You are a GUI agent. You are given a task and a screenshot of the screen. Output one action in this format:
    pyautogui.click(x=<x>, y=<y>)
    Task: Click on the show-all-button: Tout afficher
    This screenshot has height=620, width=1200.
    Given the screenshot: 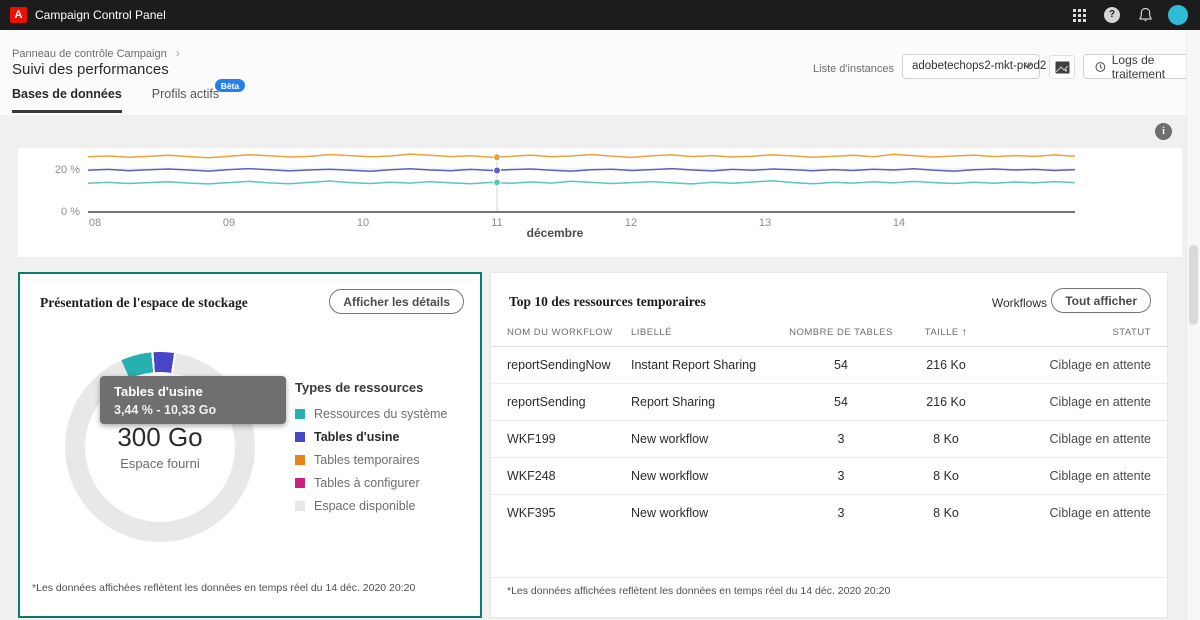 What is the action you would take?
    pyautogui.click(x=1101, y=300)
    